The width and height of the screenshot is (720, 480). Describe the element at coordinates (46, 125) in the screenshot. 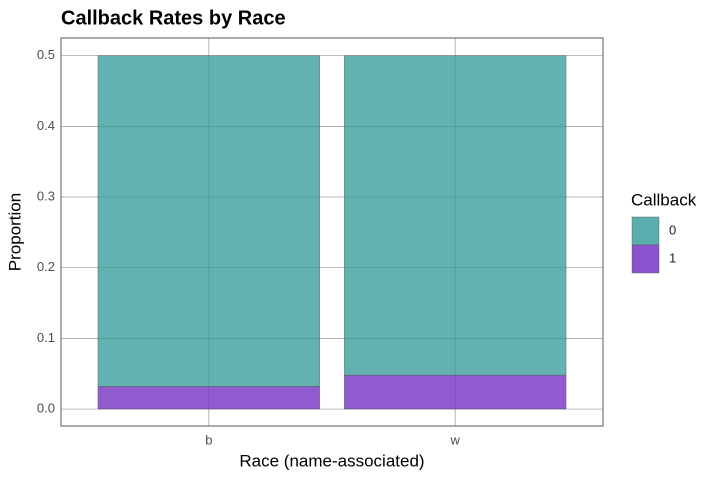

I see `y-tick-label: 0.4` at that location.